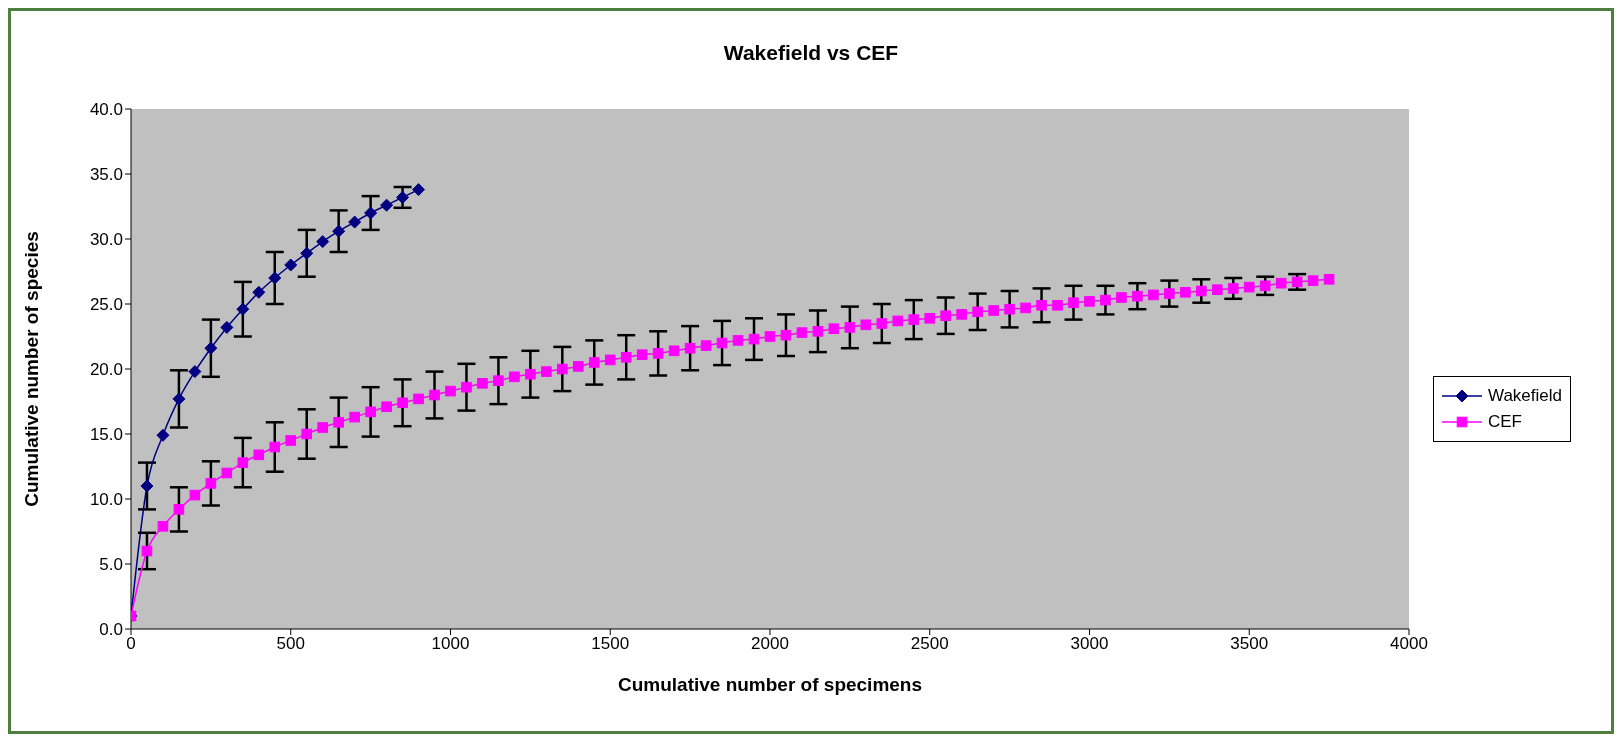  Describe the element at coordinates (31, 369) in the screenshot. I see `y-axis-title: Cumulative number of species` at that location.